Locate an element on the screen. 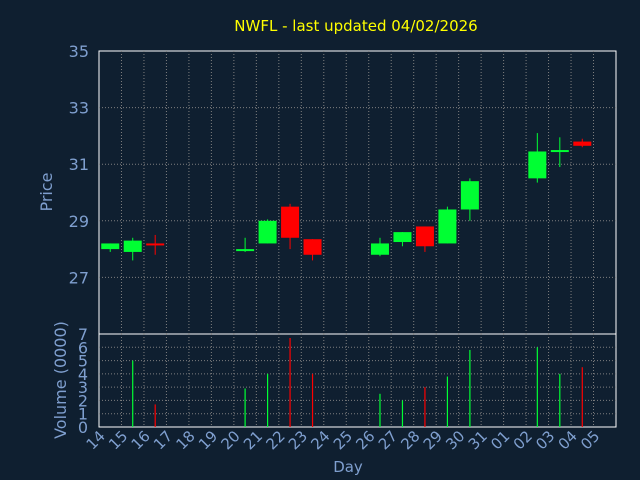 Image resolution: width=640 pixels, height=480 pixels. volume-tick-label: 2 is located at coordinates (83, 400).